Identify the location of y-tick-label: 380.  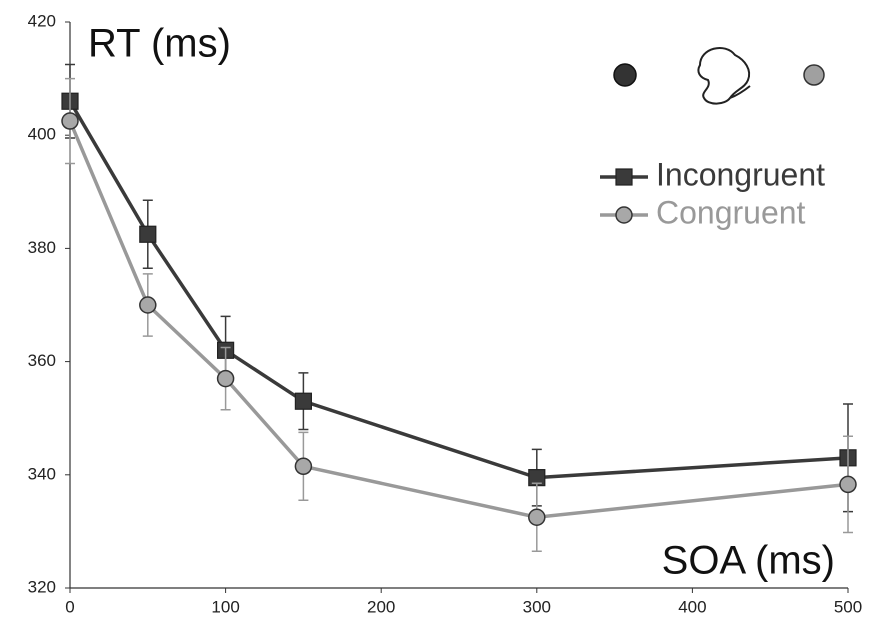
(42, 247).